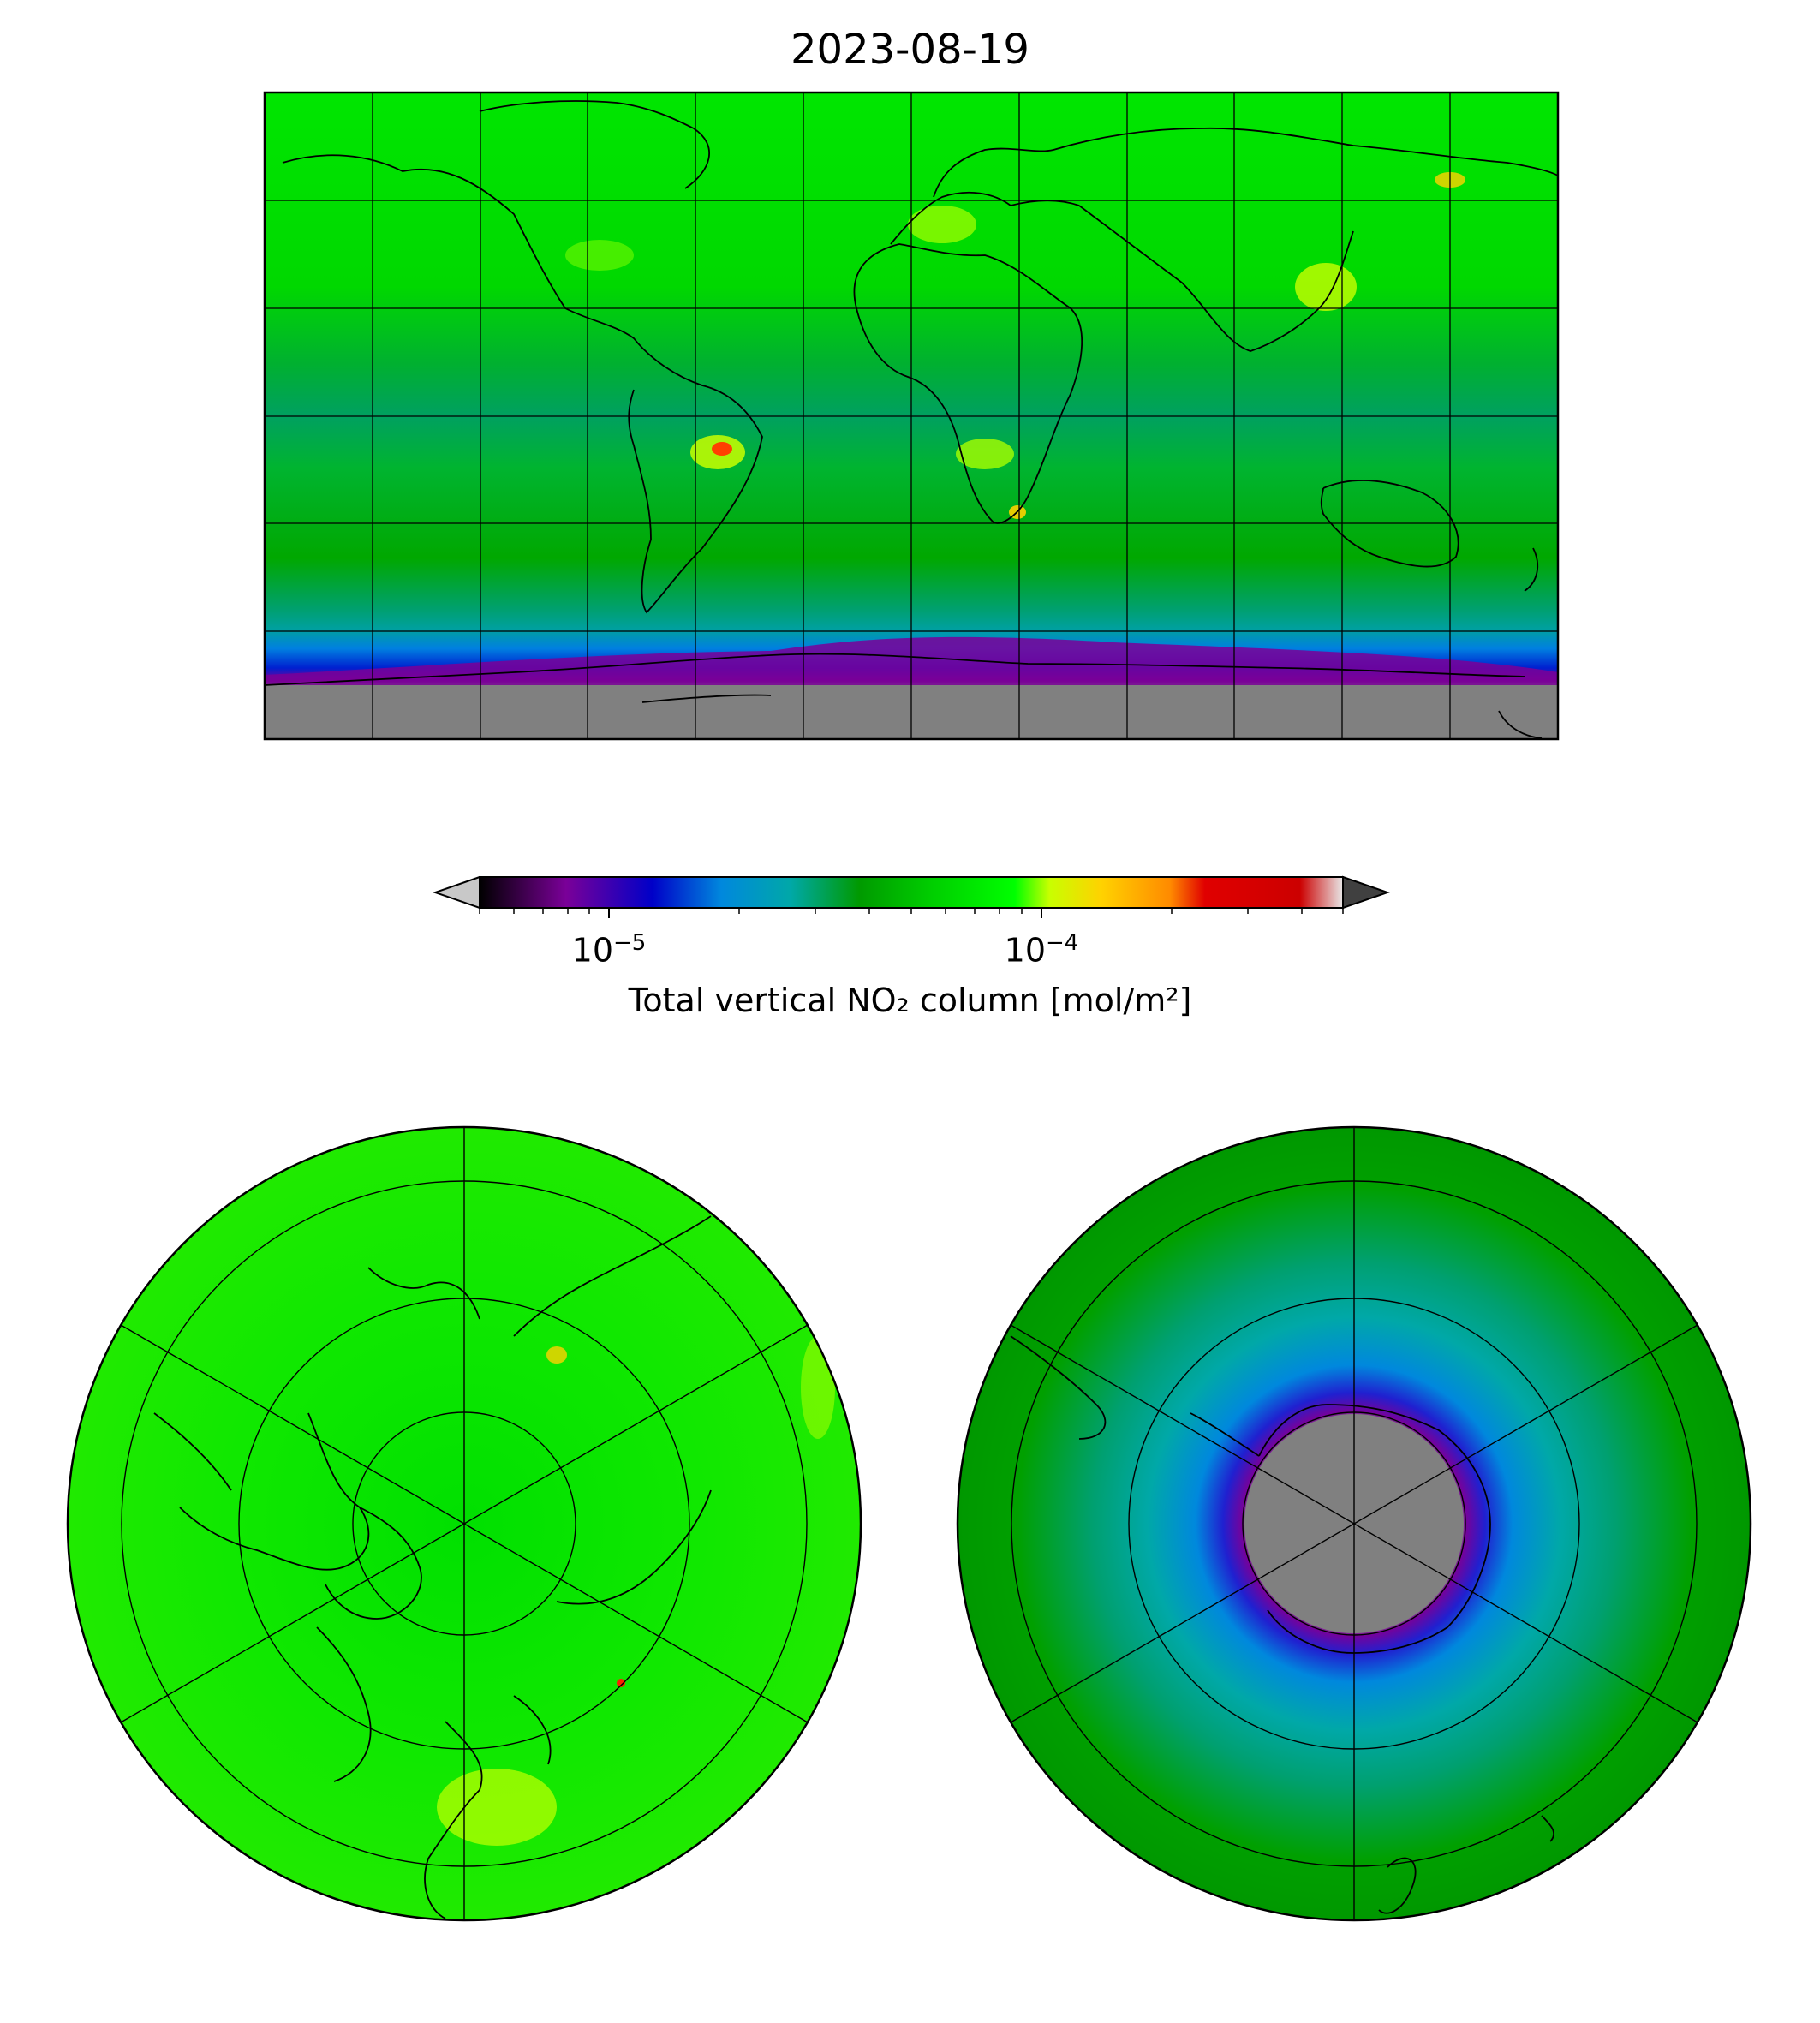  I want to click on europe-hotspot, so click(942, 224).